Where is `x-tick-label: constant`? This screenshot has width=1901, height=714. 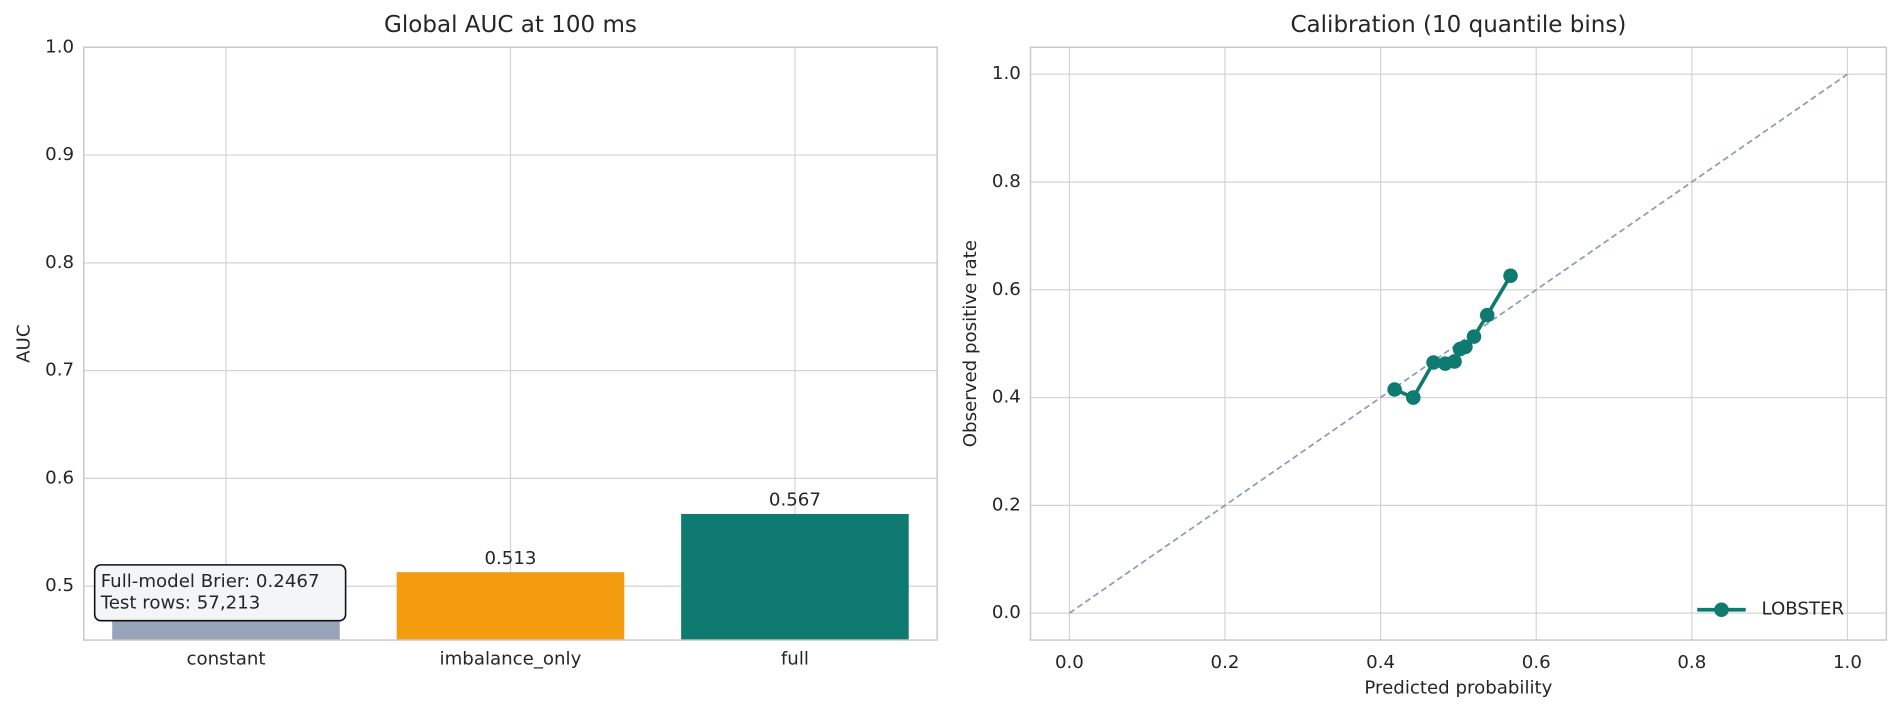
x-tick-label: constant is located at coordinates (225, 658).